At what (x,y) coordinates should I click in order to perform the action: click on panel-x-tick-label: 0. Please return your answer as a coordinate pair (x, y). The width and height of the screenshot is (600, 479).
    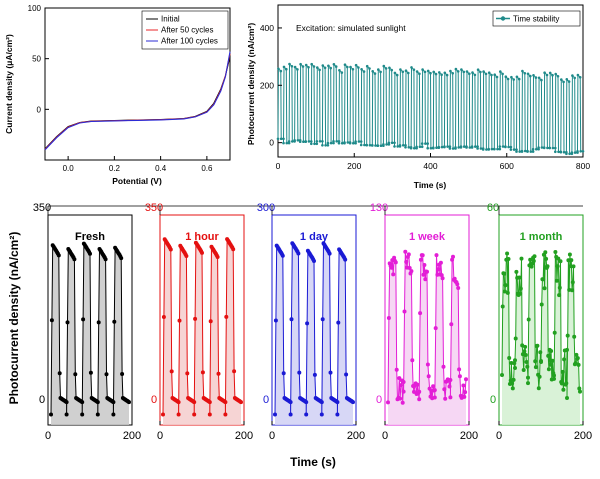
    Looking at the image, I should click on (499, 436).